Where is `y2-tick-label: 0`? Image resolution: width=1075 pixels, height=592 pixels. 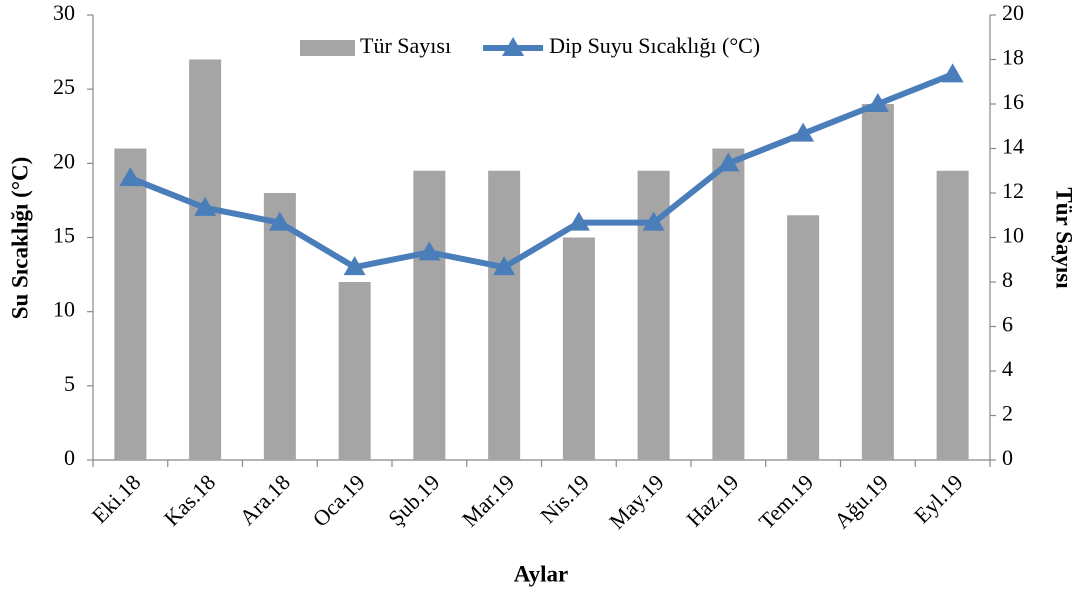 y2-tick-label: 0 is located at coordinates (1007, 457).